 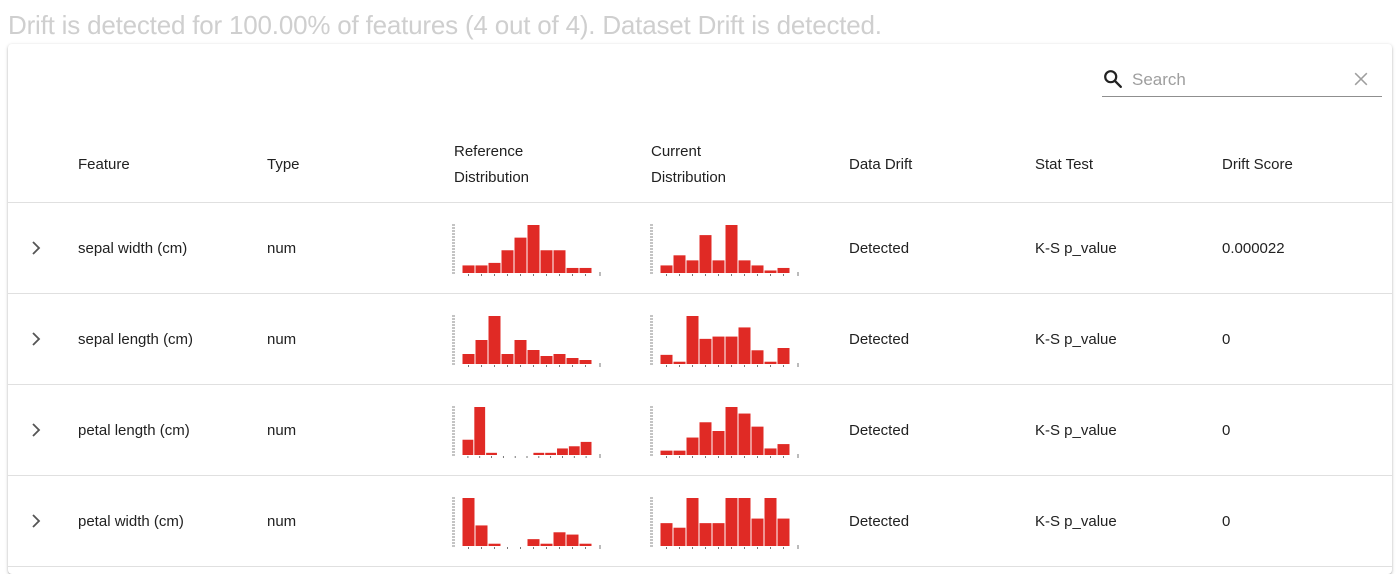 What do you see at coordinates (1253, 248) in the screenshot?
I see `drift-score: 0.000022` at bounding box center [1253, 248].